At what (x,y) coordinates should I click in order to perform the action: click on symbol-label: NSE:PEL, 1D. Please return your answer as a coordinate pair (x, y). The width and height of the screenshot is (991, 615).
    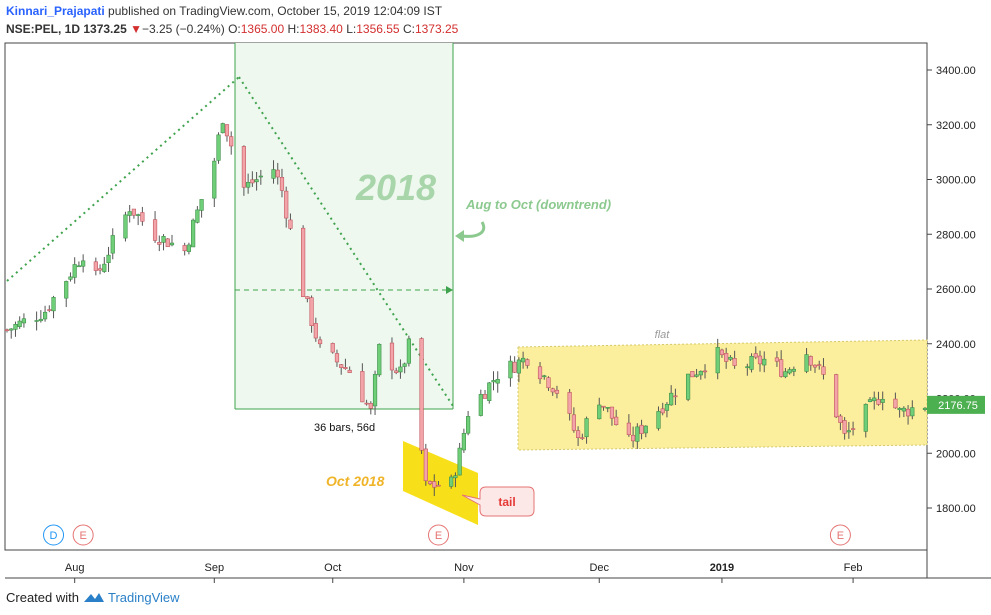
    Looking at the image, I should click on (43, 29).